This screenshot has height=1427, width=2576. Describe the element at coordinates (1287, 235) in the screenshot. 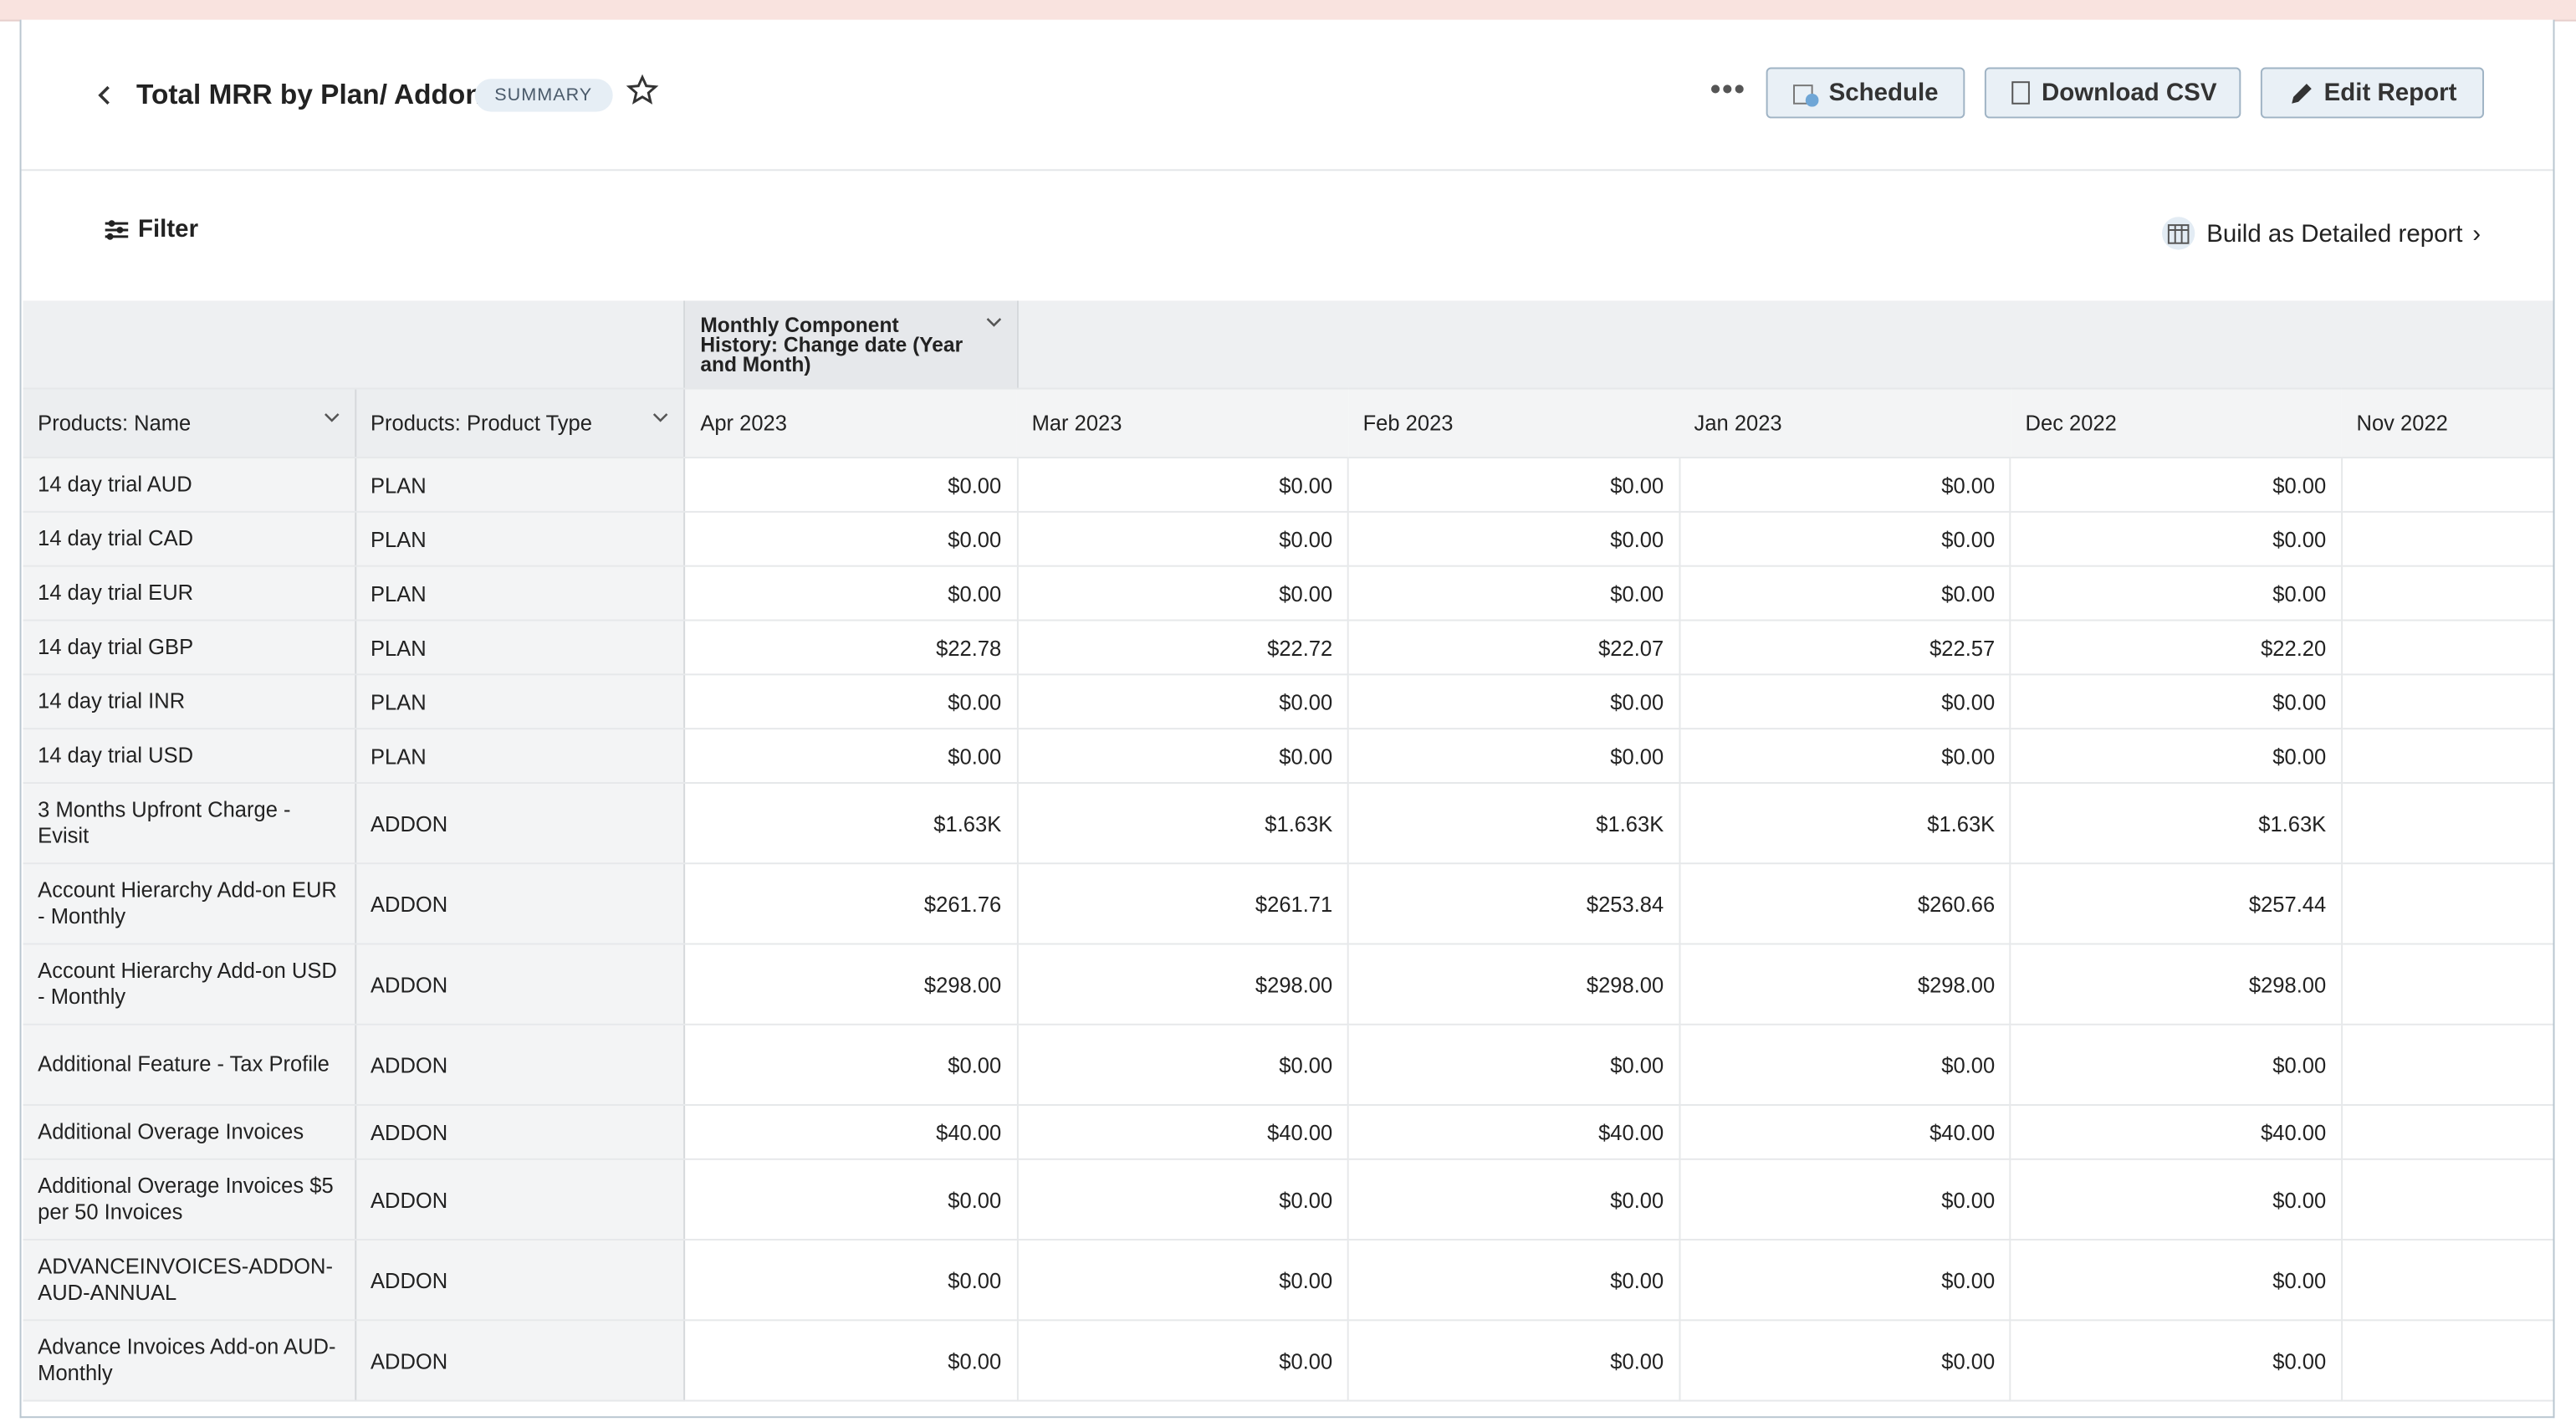

I see `toolbar: Filter Build as Detailed report›` at that location.